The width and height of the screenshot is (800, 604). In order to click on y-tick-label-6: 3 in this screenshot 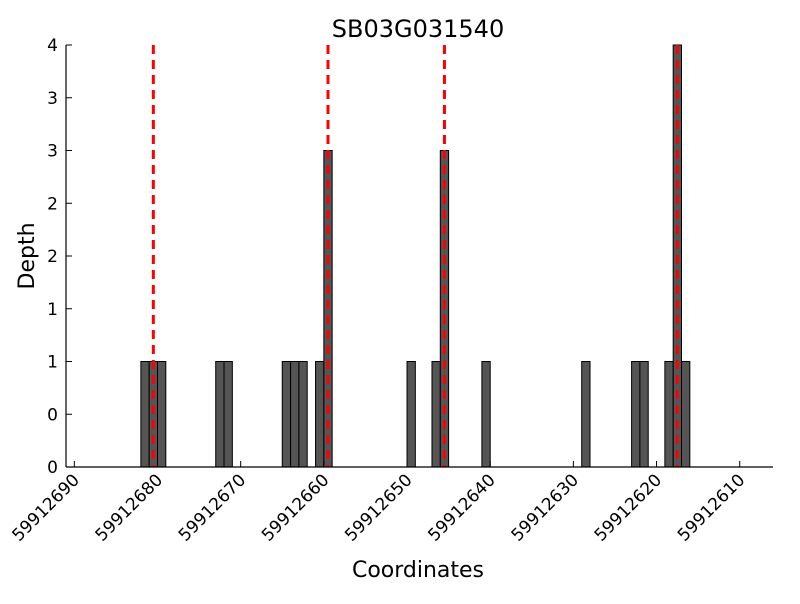, I will do `click(52, 152)`.